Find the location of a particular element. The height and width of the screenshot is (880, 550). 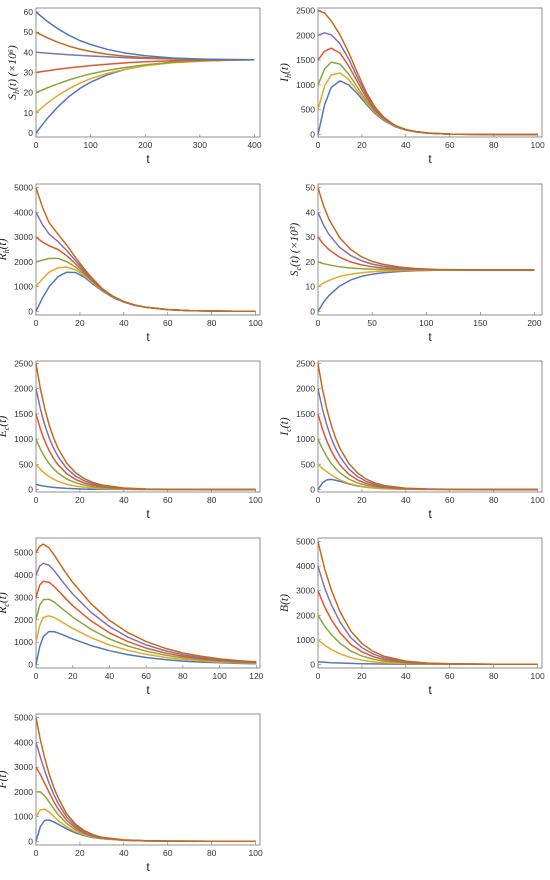

y-axis-label: Ih(t) is located at coordinates (286, 73).